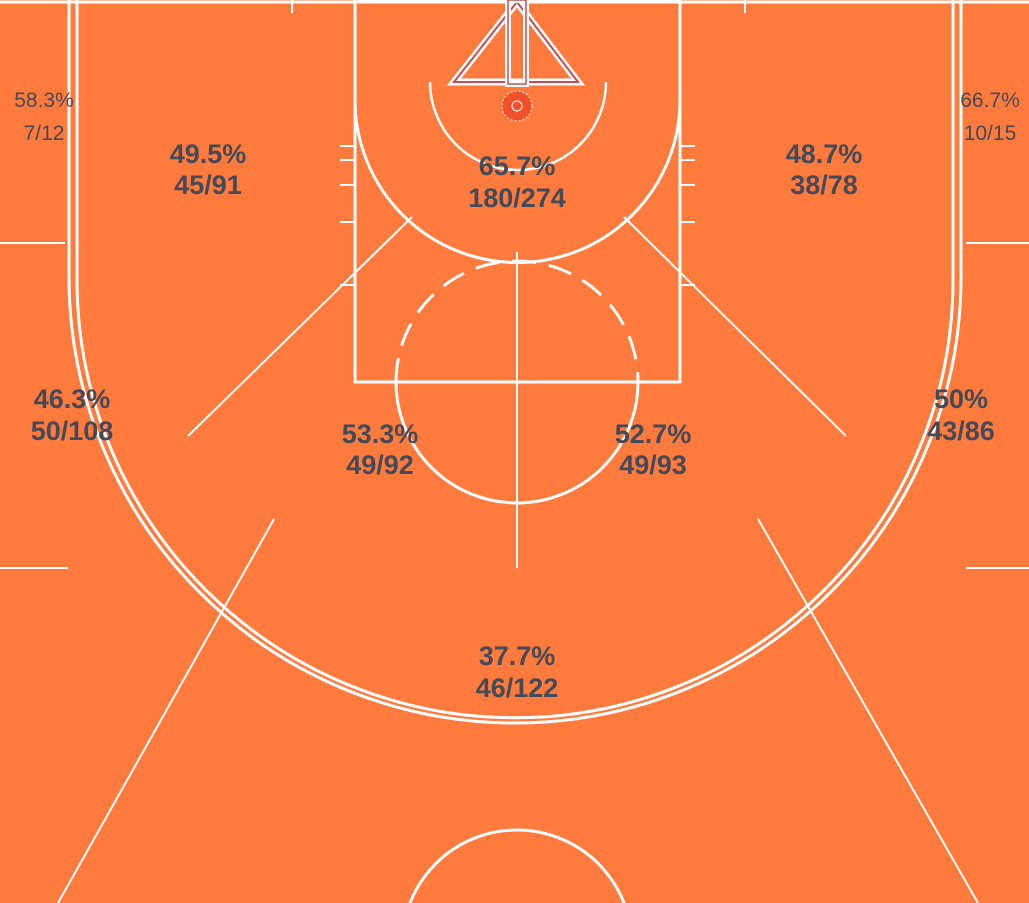 The width and height of the screenshot is (1029, 903). I want to click on zone-pct: 37.7%, so click(517, 656).